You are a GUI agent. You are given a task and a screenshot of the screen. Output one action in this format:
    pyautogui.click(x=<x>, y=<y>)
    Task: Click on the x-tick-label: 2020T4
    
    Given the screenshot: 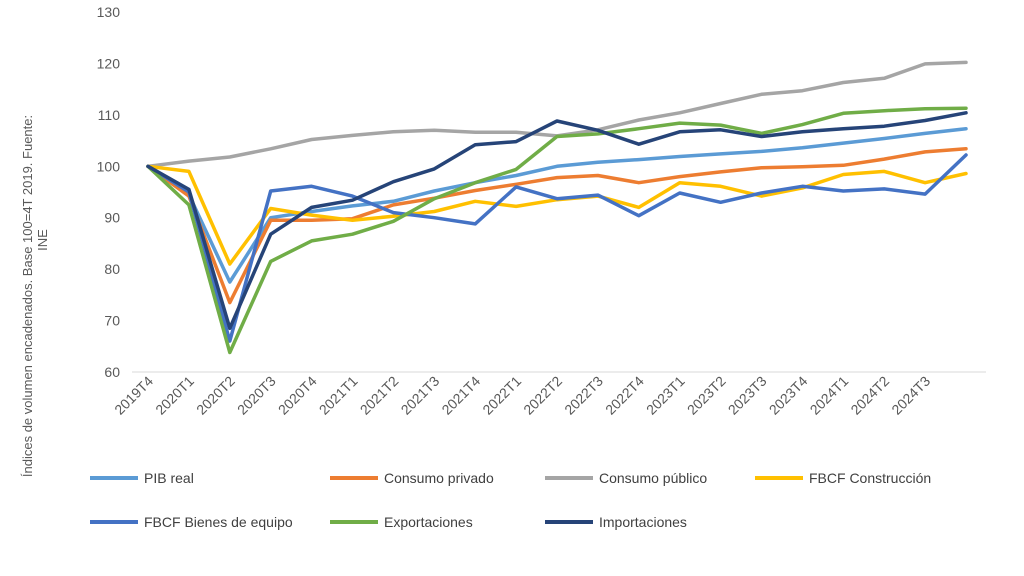 What is the action you would take?
    pyautogui.click(x=297, y=395)
    